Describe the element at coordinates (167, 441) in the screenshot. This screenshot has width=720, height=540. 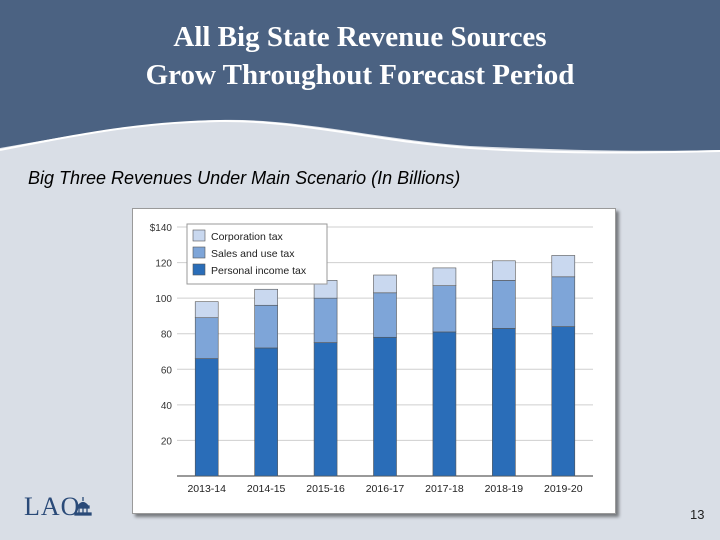
I see `y-tick-label: 20` at that location.